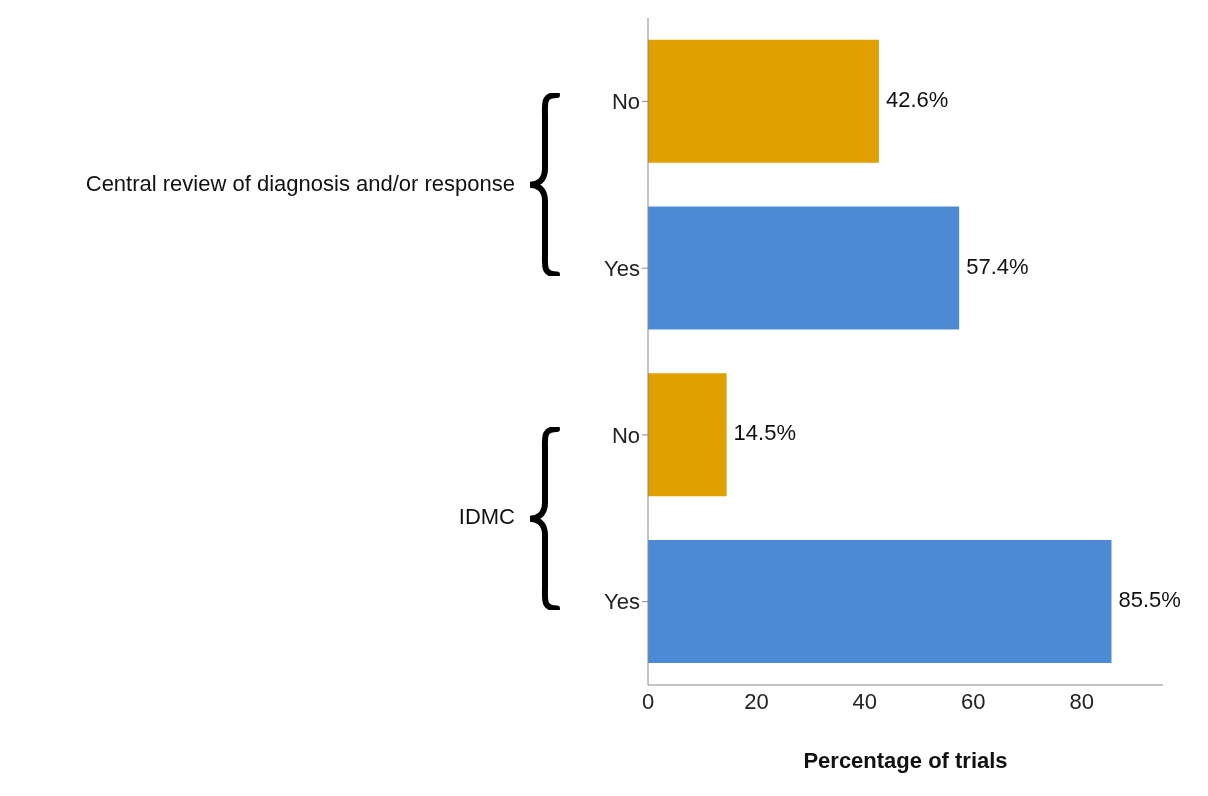 This screenshot has height=796, width=1208. Describe the element at coordinates (997, 266) in the screenshot. I see `data-label: 57.4%` at that location.